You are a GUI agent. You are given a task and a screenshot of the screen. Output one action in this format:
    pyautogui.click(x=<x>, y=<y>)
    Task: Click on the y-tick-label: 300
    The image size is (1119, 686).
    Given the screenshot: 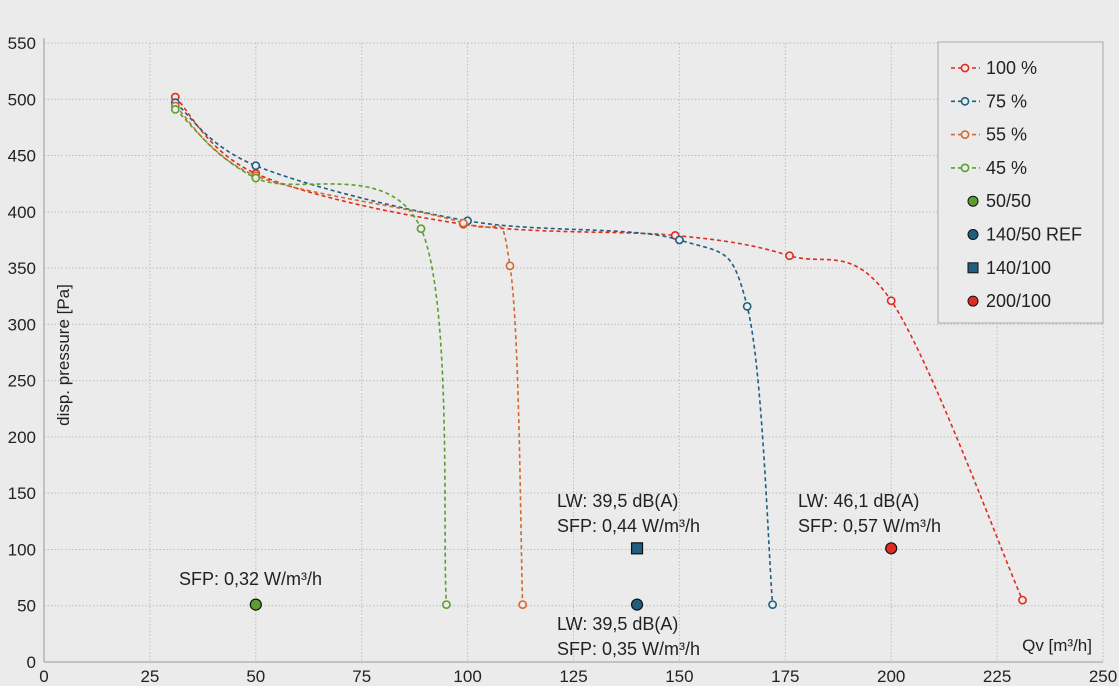 What is the action you would take?
    pyautogui.click(x=22, y=324)
    